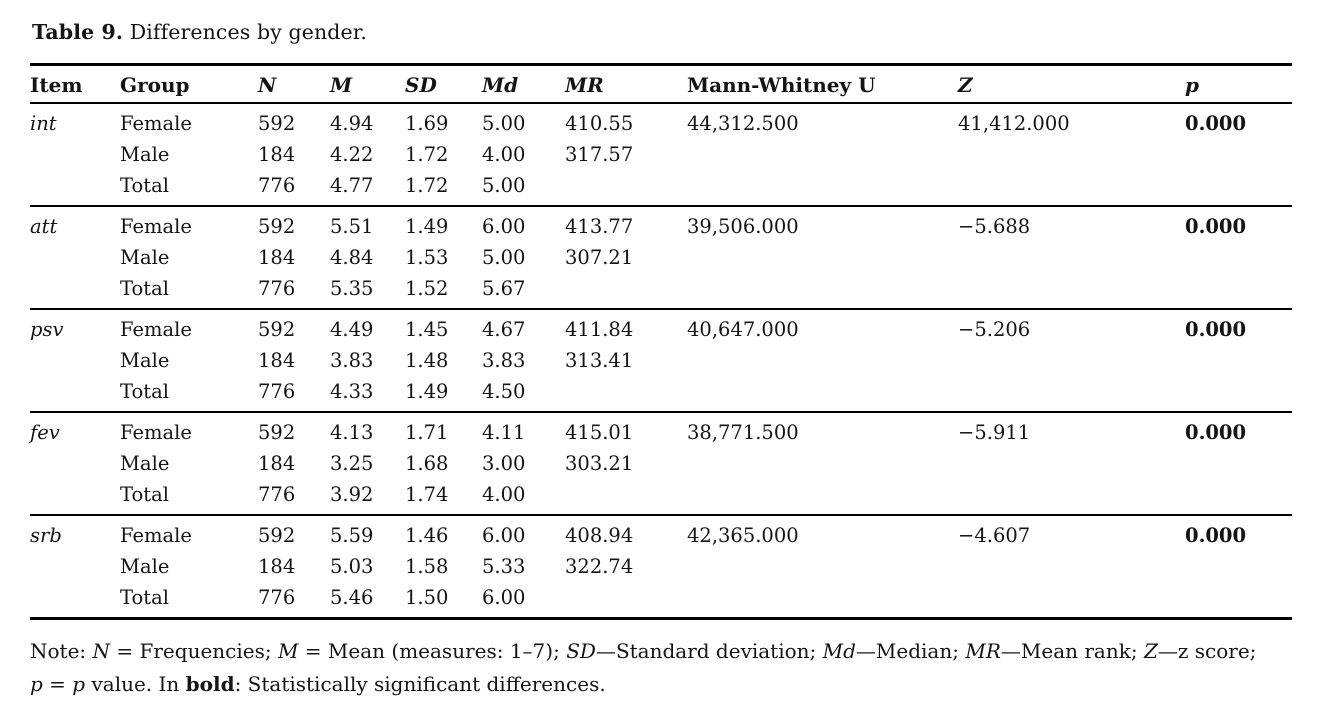 This screenshot has height=701, width=1322. I want to click on cell-m: 4.13, so click(352, 432).